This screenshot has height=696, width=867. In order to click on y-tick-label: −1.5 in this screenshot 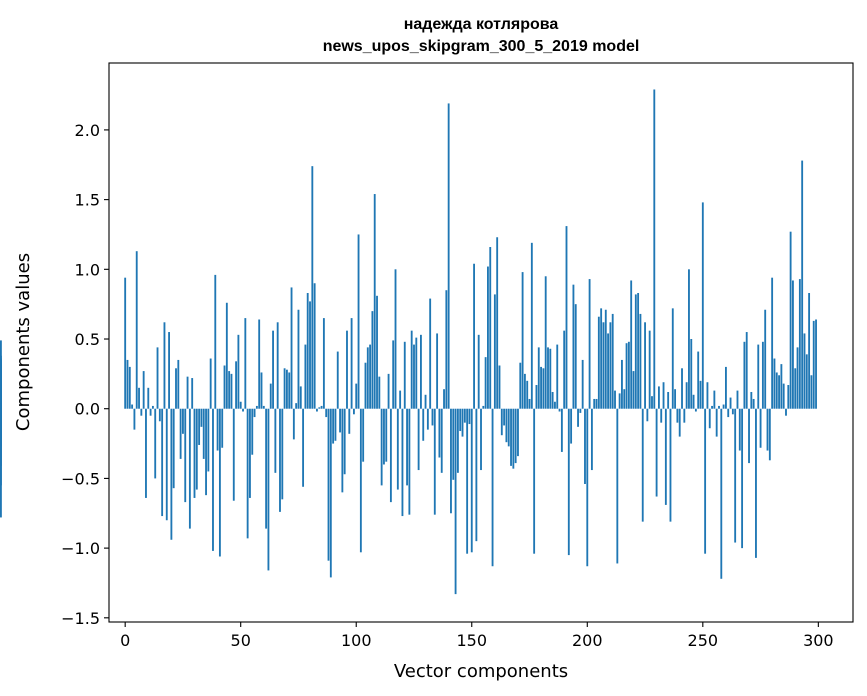, I will do `click(80, 618)`.